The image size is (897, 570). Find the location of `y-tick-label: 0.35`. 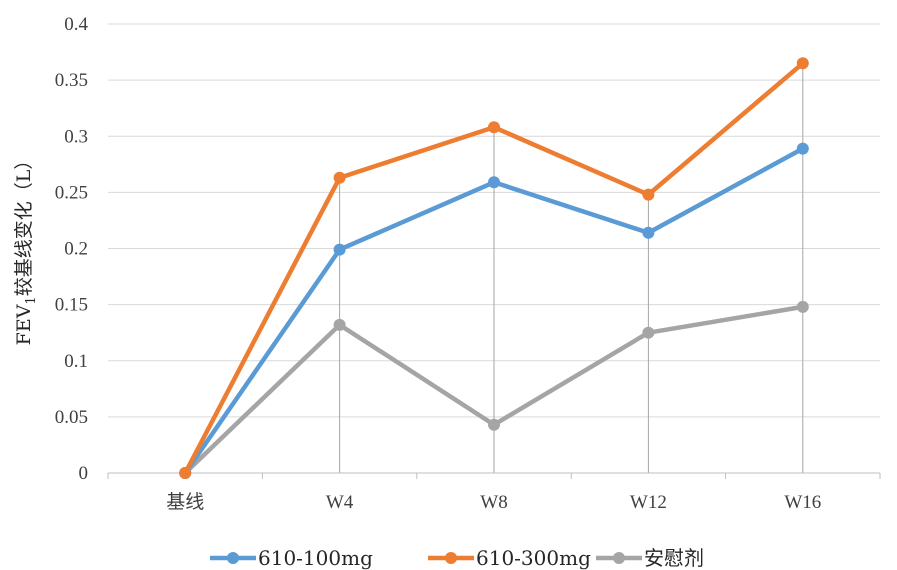

y-tick-label: 0.35 is located at coordinates (71, 80).